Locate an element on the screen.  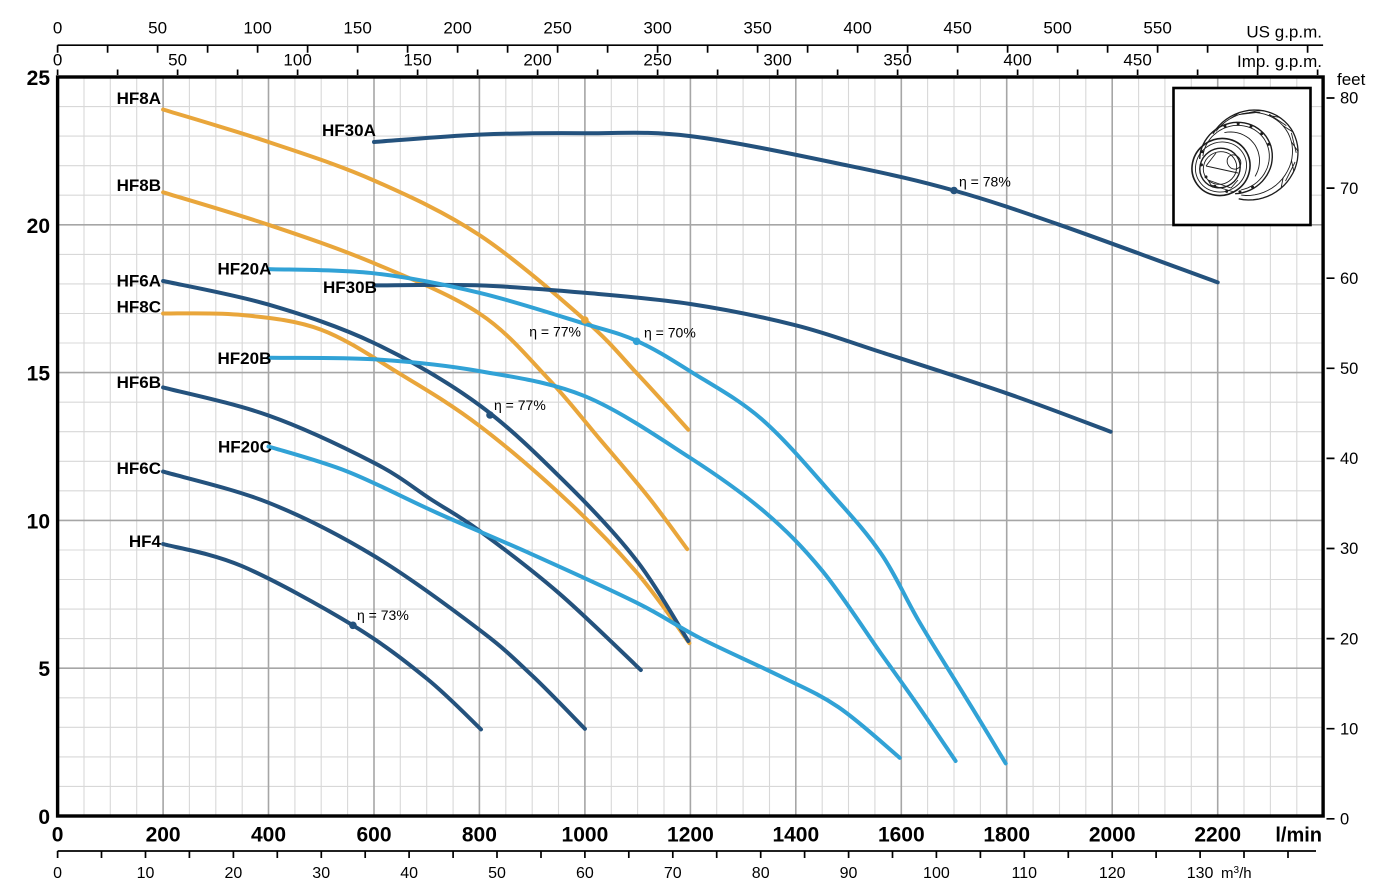
svg-text: feet is located at coordinates (1351, 79).